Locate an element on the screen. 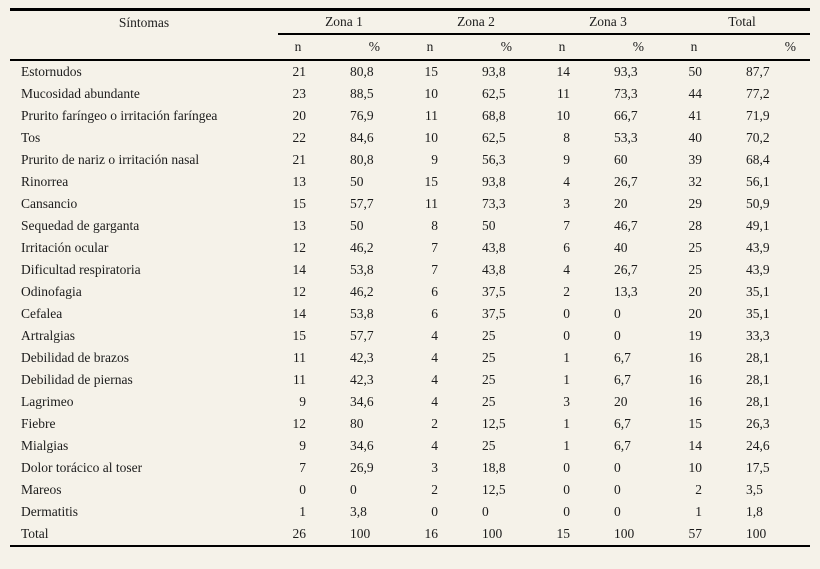 The image size is (820, 569). zona3-pct-cell: 13,3 is located at coordinates (626, 291).